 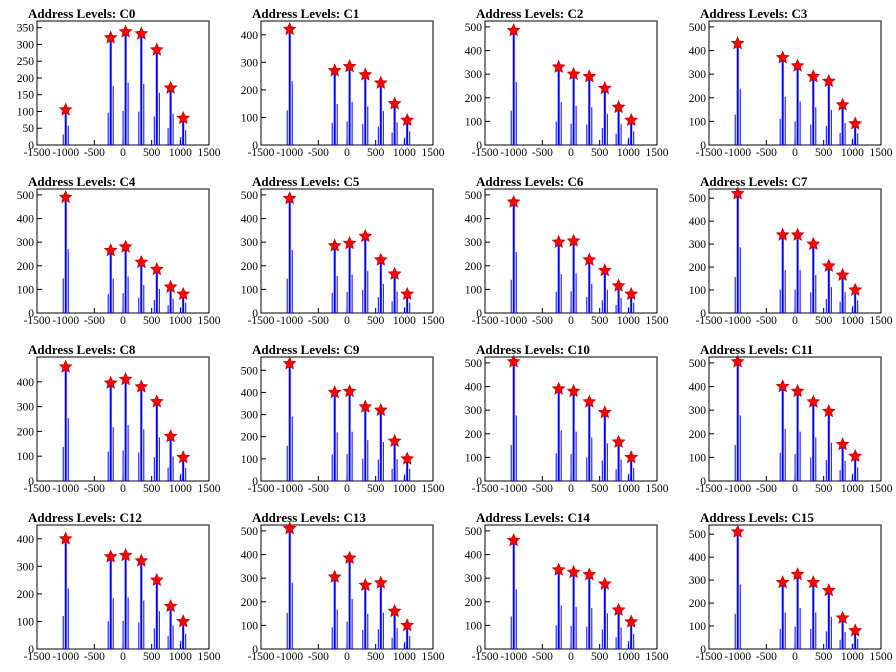 I want to click on histogram-plot: 0 100 200 300 400 -1500 -1000 -500 0 500 1000 1500, so click(x=119, y=425).